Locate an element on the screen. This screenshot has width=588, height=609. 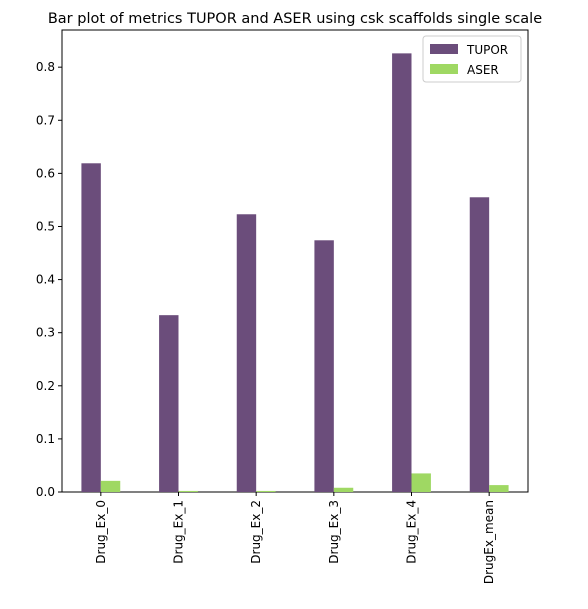
legend-label-tupor: TUPOR is located at coordinates (487, 50).